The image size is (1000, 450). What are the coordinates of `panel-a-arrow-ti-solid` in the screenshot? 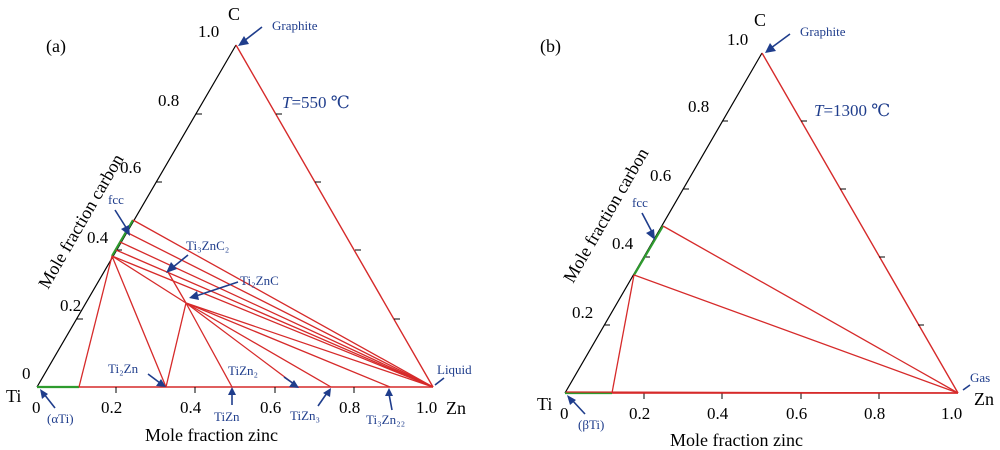 It's located at (49, 401).